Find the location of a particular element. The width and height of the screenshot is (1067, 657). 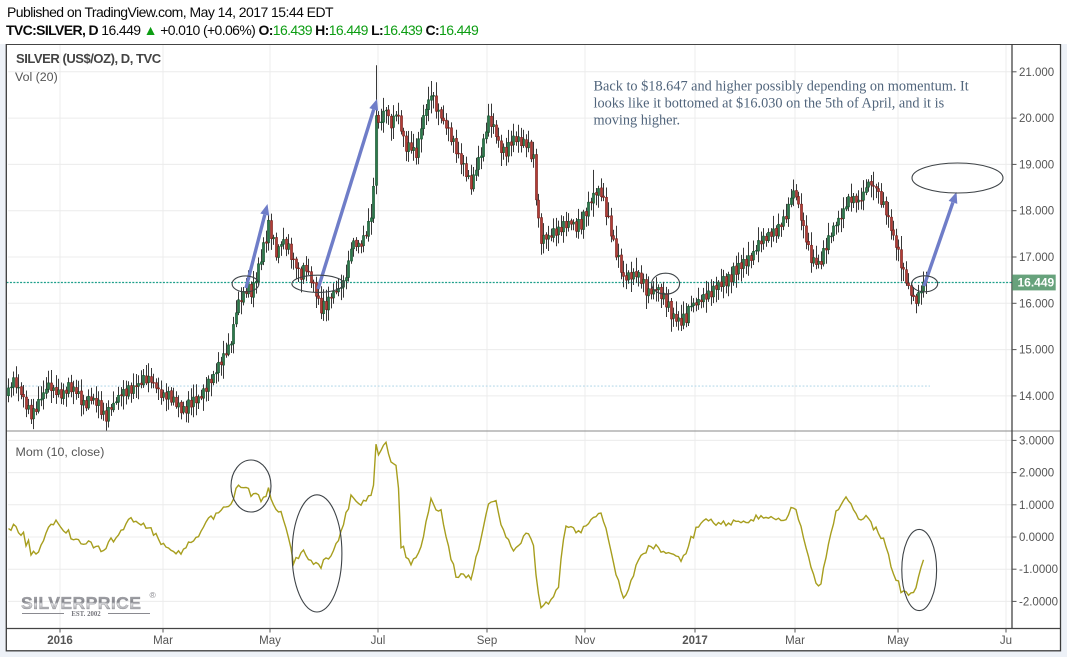

svg-text: Mom (10, close) is located at coordinates (60, 452).